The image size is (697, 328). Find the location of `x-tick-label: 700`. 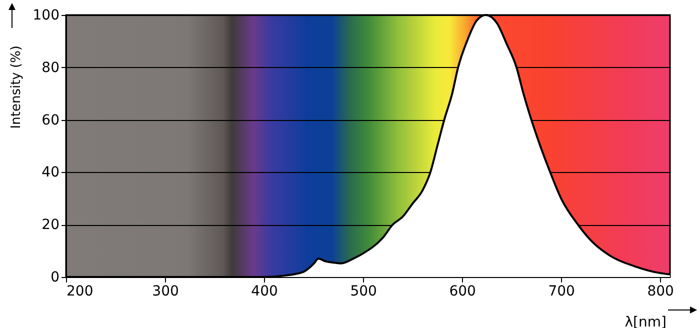

x-tick-label: 700 is located at coordinates (561, 292).